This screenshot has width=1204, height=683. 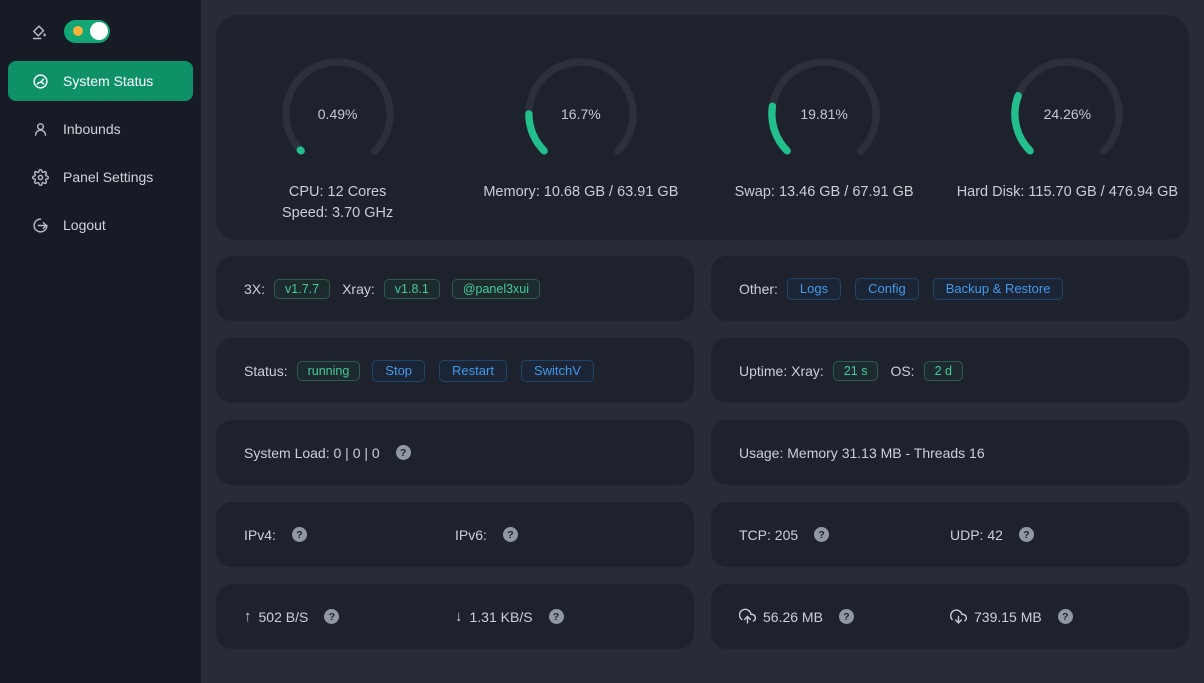 I want to click on xray-uptime-tag: 21 s, so click(x=855, y=370).